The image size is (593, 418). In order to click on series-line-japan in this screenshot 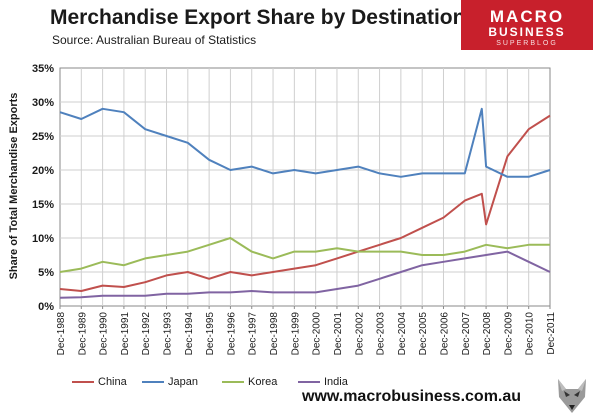, I will do `click(305, 142)`.